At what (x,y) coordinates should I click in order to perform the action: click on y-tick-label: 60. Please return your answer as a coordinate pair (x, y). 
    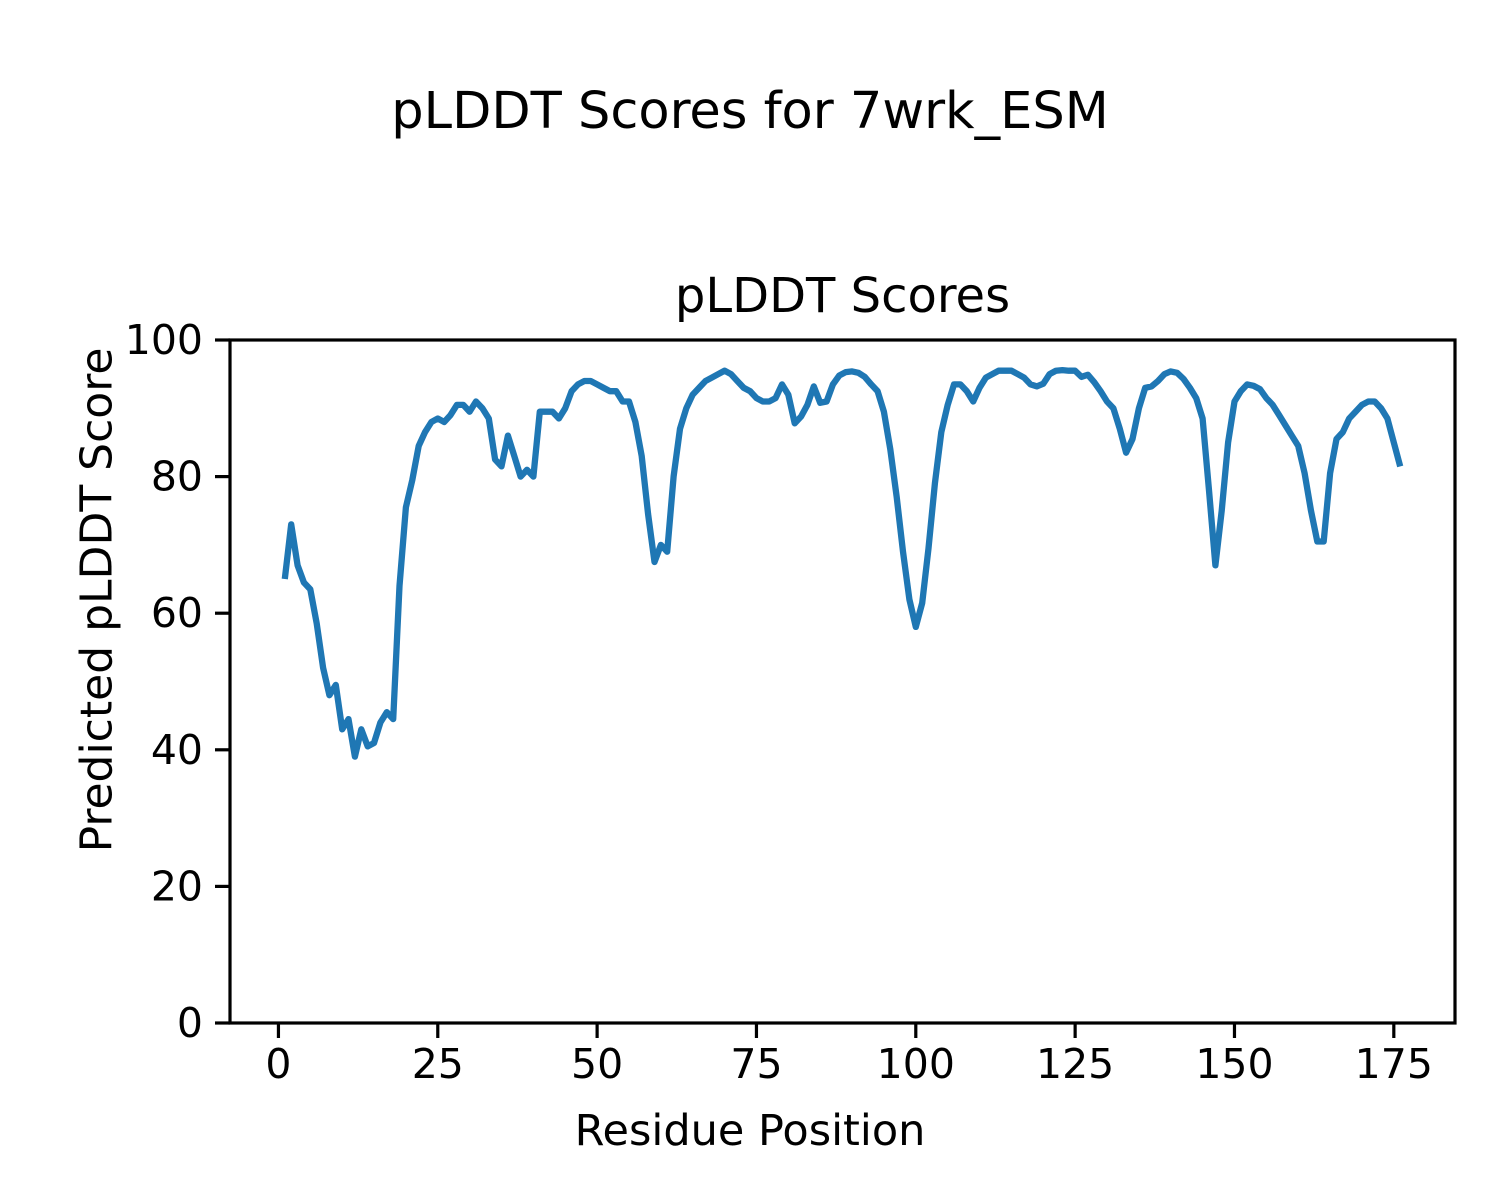
    Looking at the image, I should click on (177, 613).